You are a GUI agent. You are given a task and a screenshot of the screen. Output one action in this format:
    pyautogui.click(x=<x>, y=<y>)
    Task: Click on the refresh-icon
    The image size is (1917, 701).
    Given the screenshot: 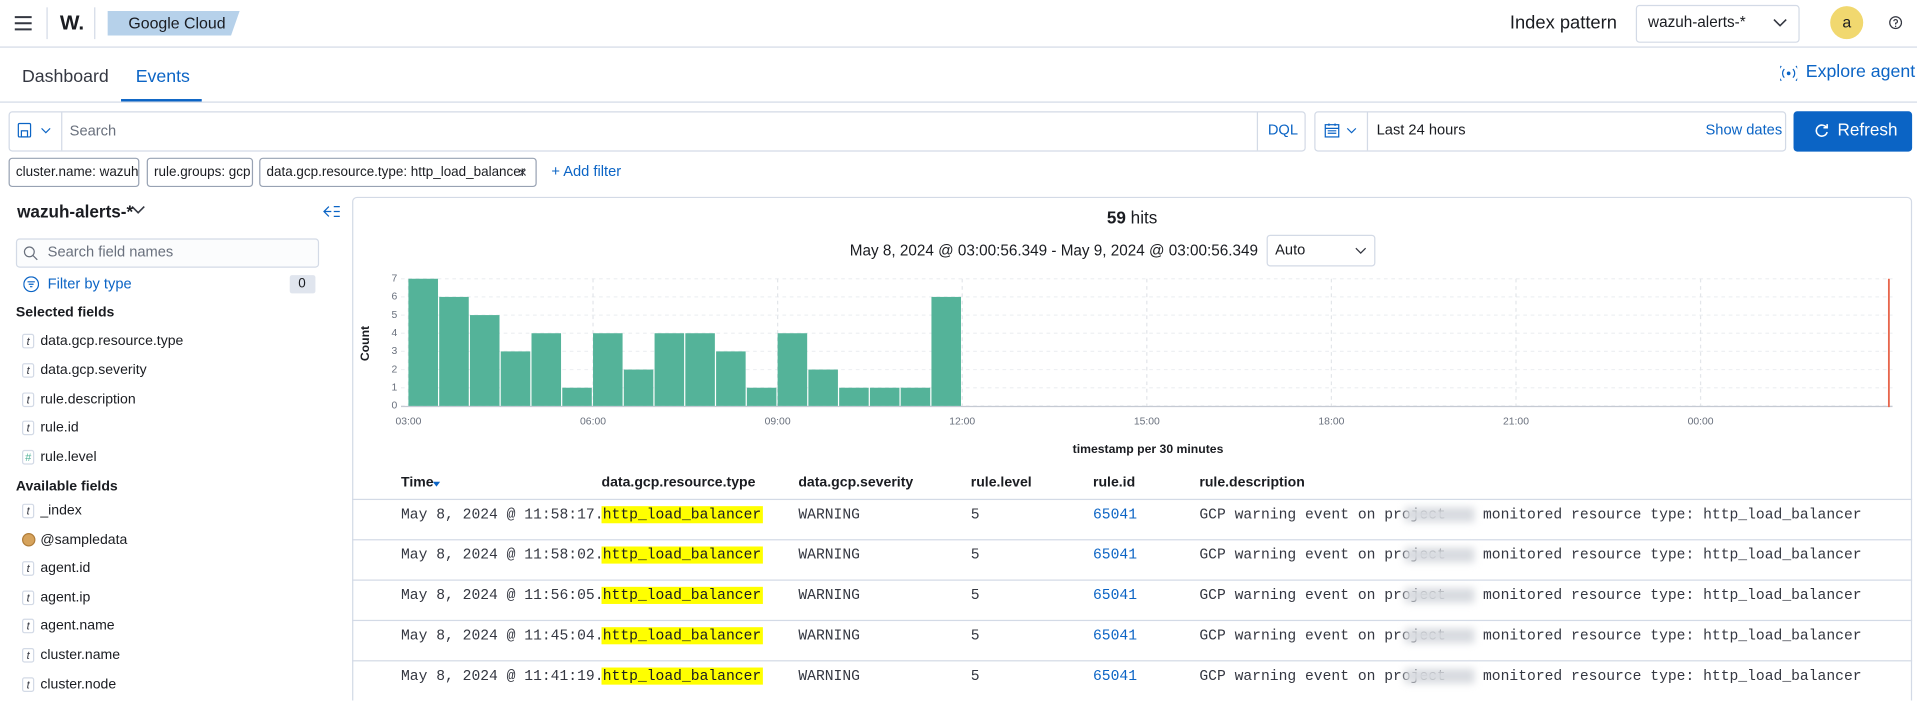 What is the action you would take?
    pyautogui.click(x=1821, y=130)
    